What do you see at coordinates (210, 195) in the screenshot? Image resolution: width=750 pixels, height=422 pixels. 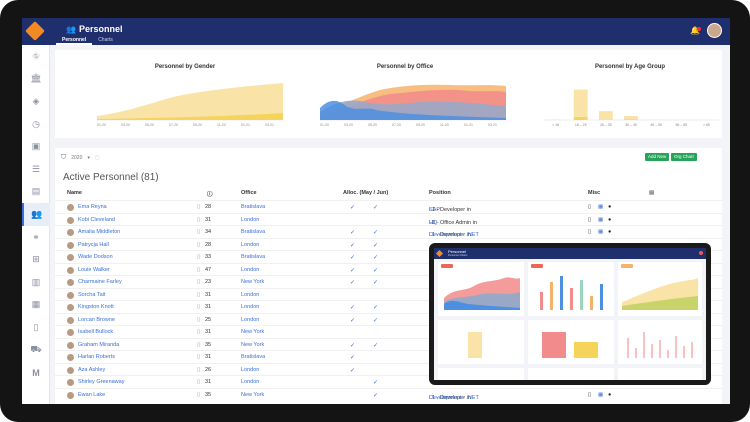 I see `info-icon: ⓘ` at bounding box center [210, 195].